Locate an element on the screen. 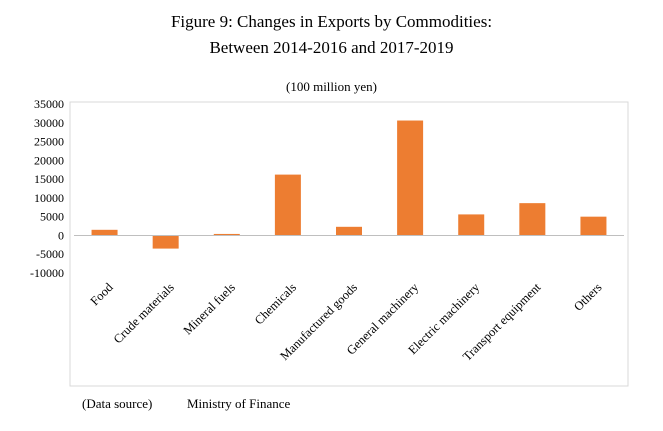  y-tick-label: 25000 is located at coordinates (49, 142).